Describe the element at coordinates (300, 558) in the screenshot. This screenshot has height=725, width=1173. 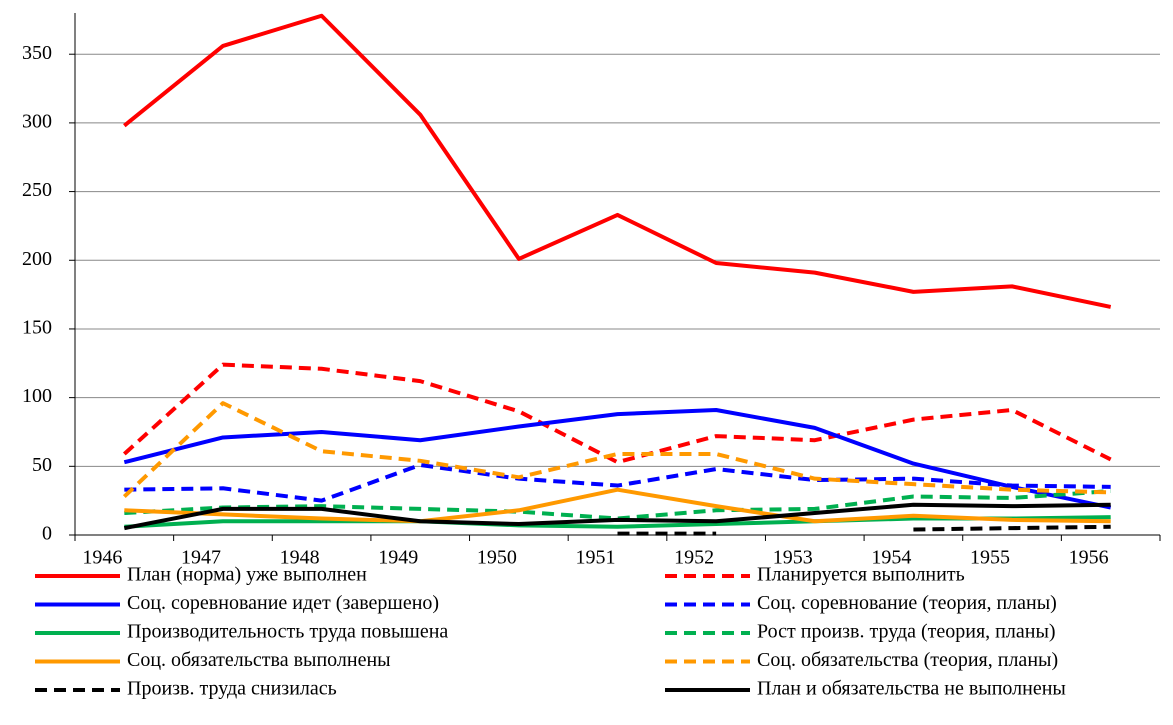
I see `x-tick-label: 1948` at that location.